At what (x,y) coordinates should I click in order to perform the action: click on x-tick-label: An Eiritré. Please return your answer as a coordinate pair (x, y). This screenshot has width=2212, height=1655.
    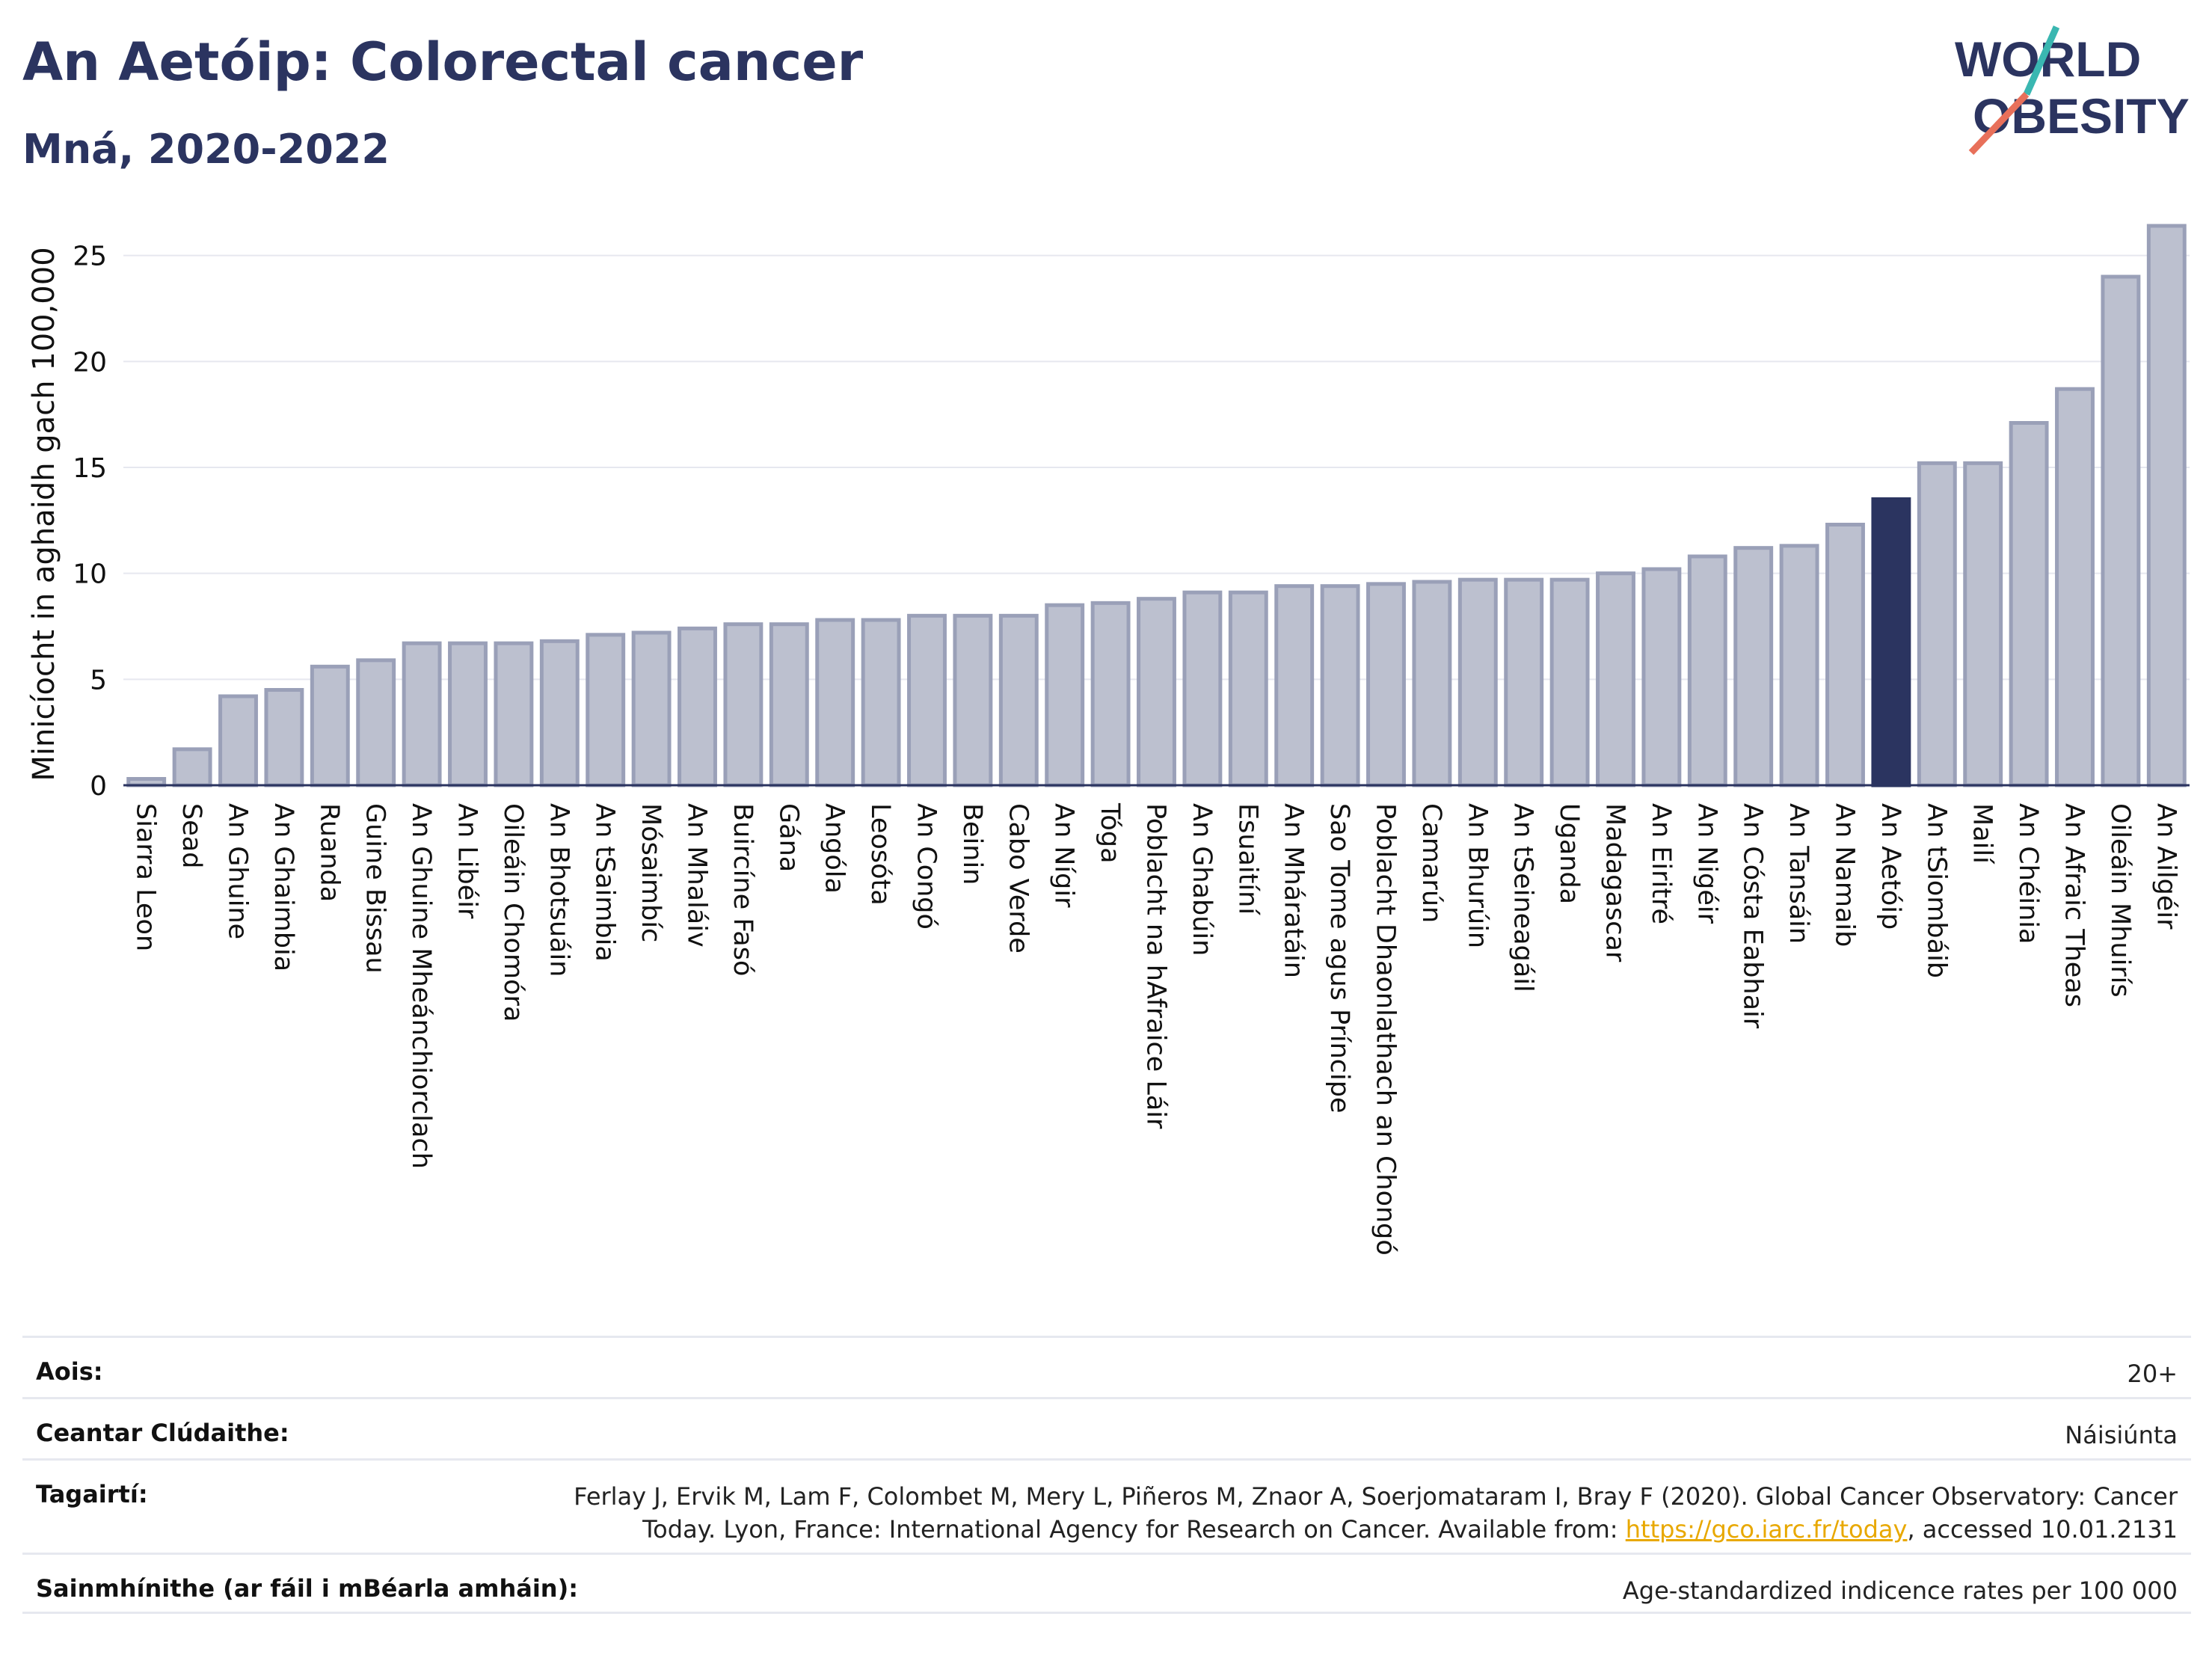
    Looking at the image, I should click on (1661, 863).